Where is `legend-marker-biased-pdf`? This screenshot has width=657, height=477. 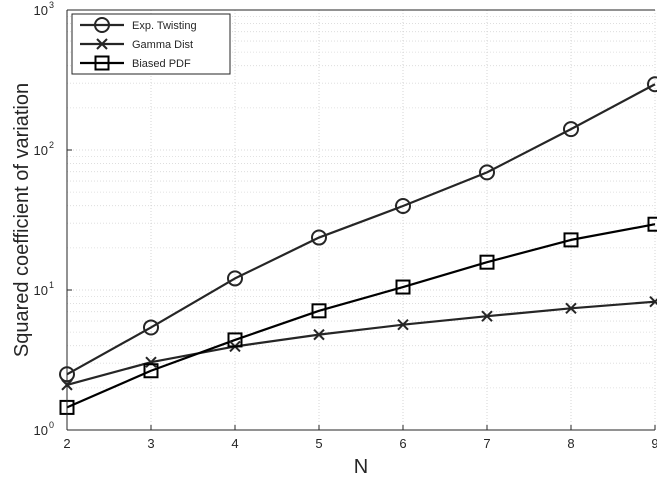
legend-marker-biased-pdf is located at coordinates (102, 63).